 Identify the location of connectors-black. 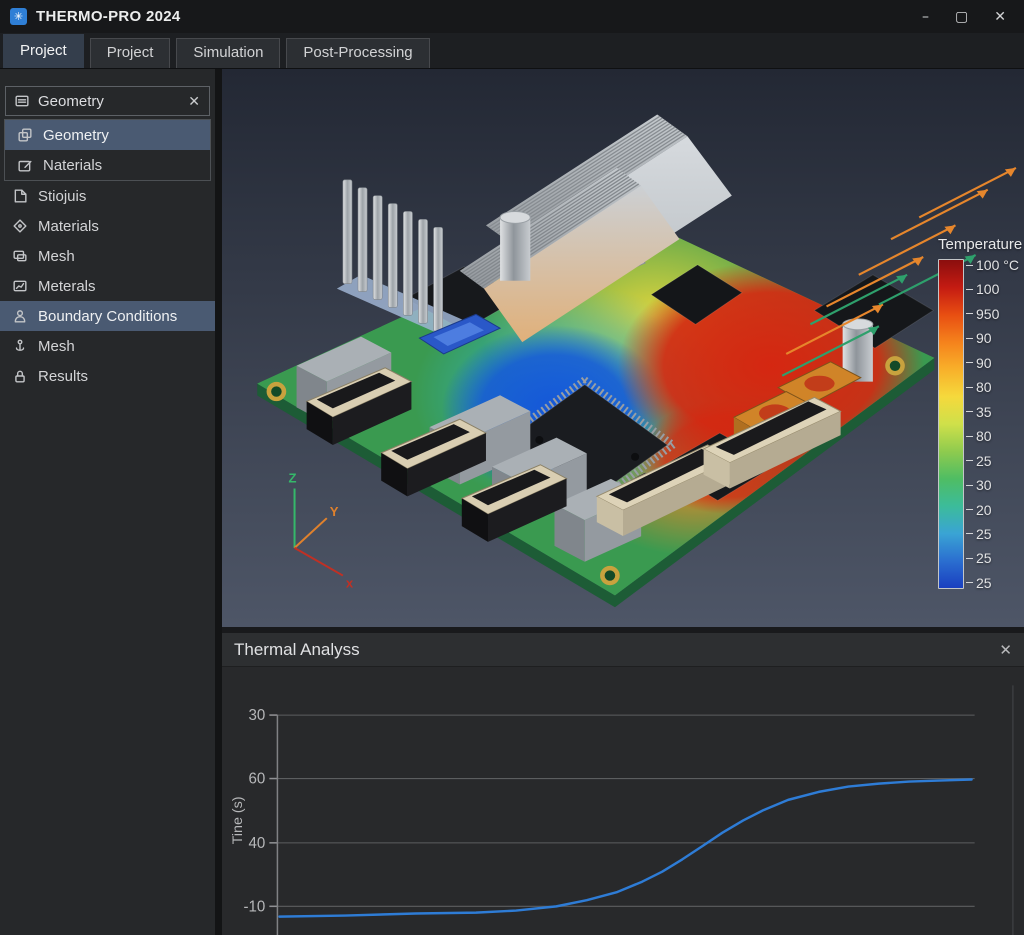
(436, 454).